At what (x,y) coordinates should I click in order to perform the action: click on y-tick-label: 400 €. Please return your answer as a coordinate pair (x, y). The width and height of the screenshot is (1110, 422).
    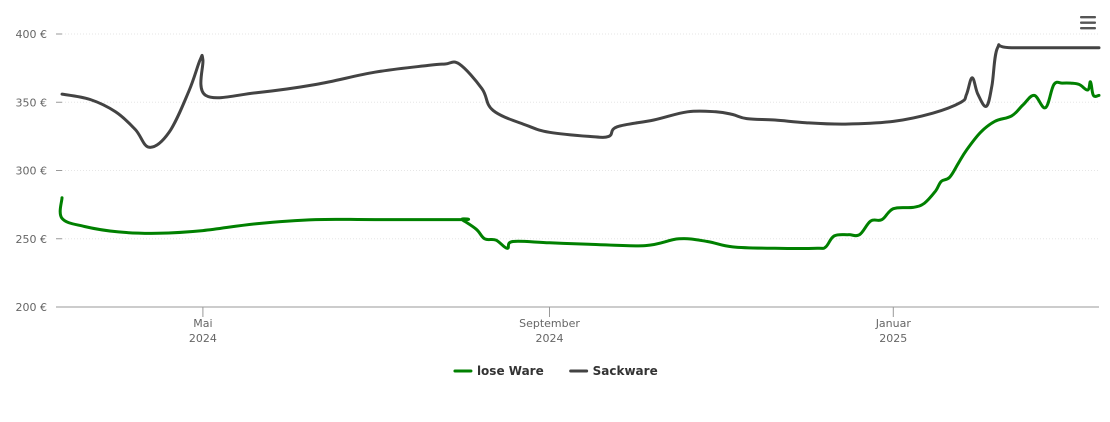
    Looking at the image, I should click on (32, 34).